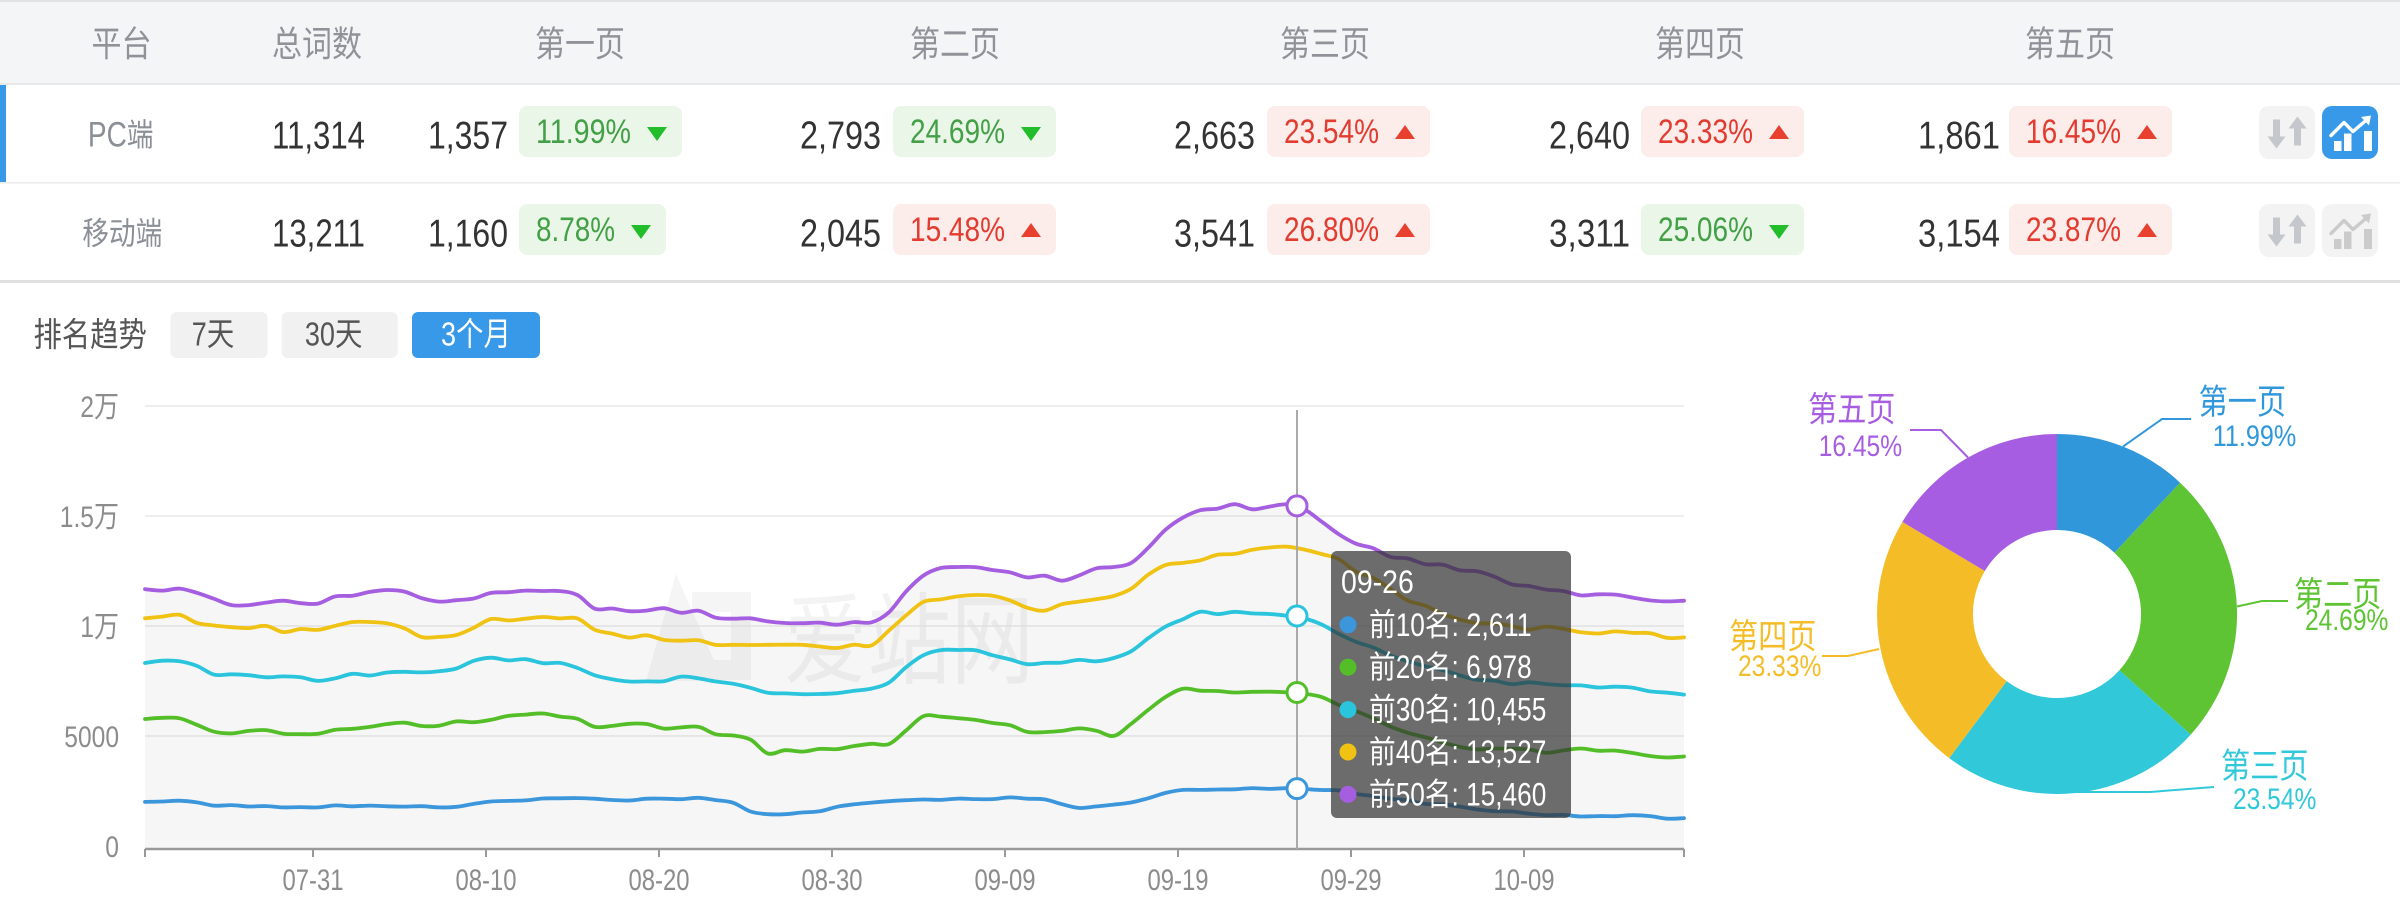 The image size is (2400, 924). What do you see at coordinates (1492, 625) in the screenshot?
I see `svg-text:: 2,611: : 2,611` at bounding box center [1492, 625].